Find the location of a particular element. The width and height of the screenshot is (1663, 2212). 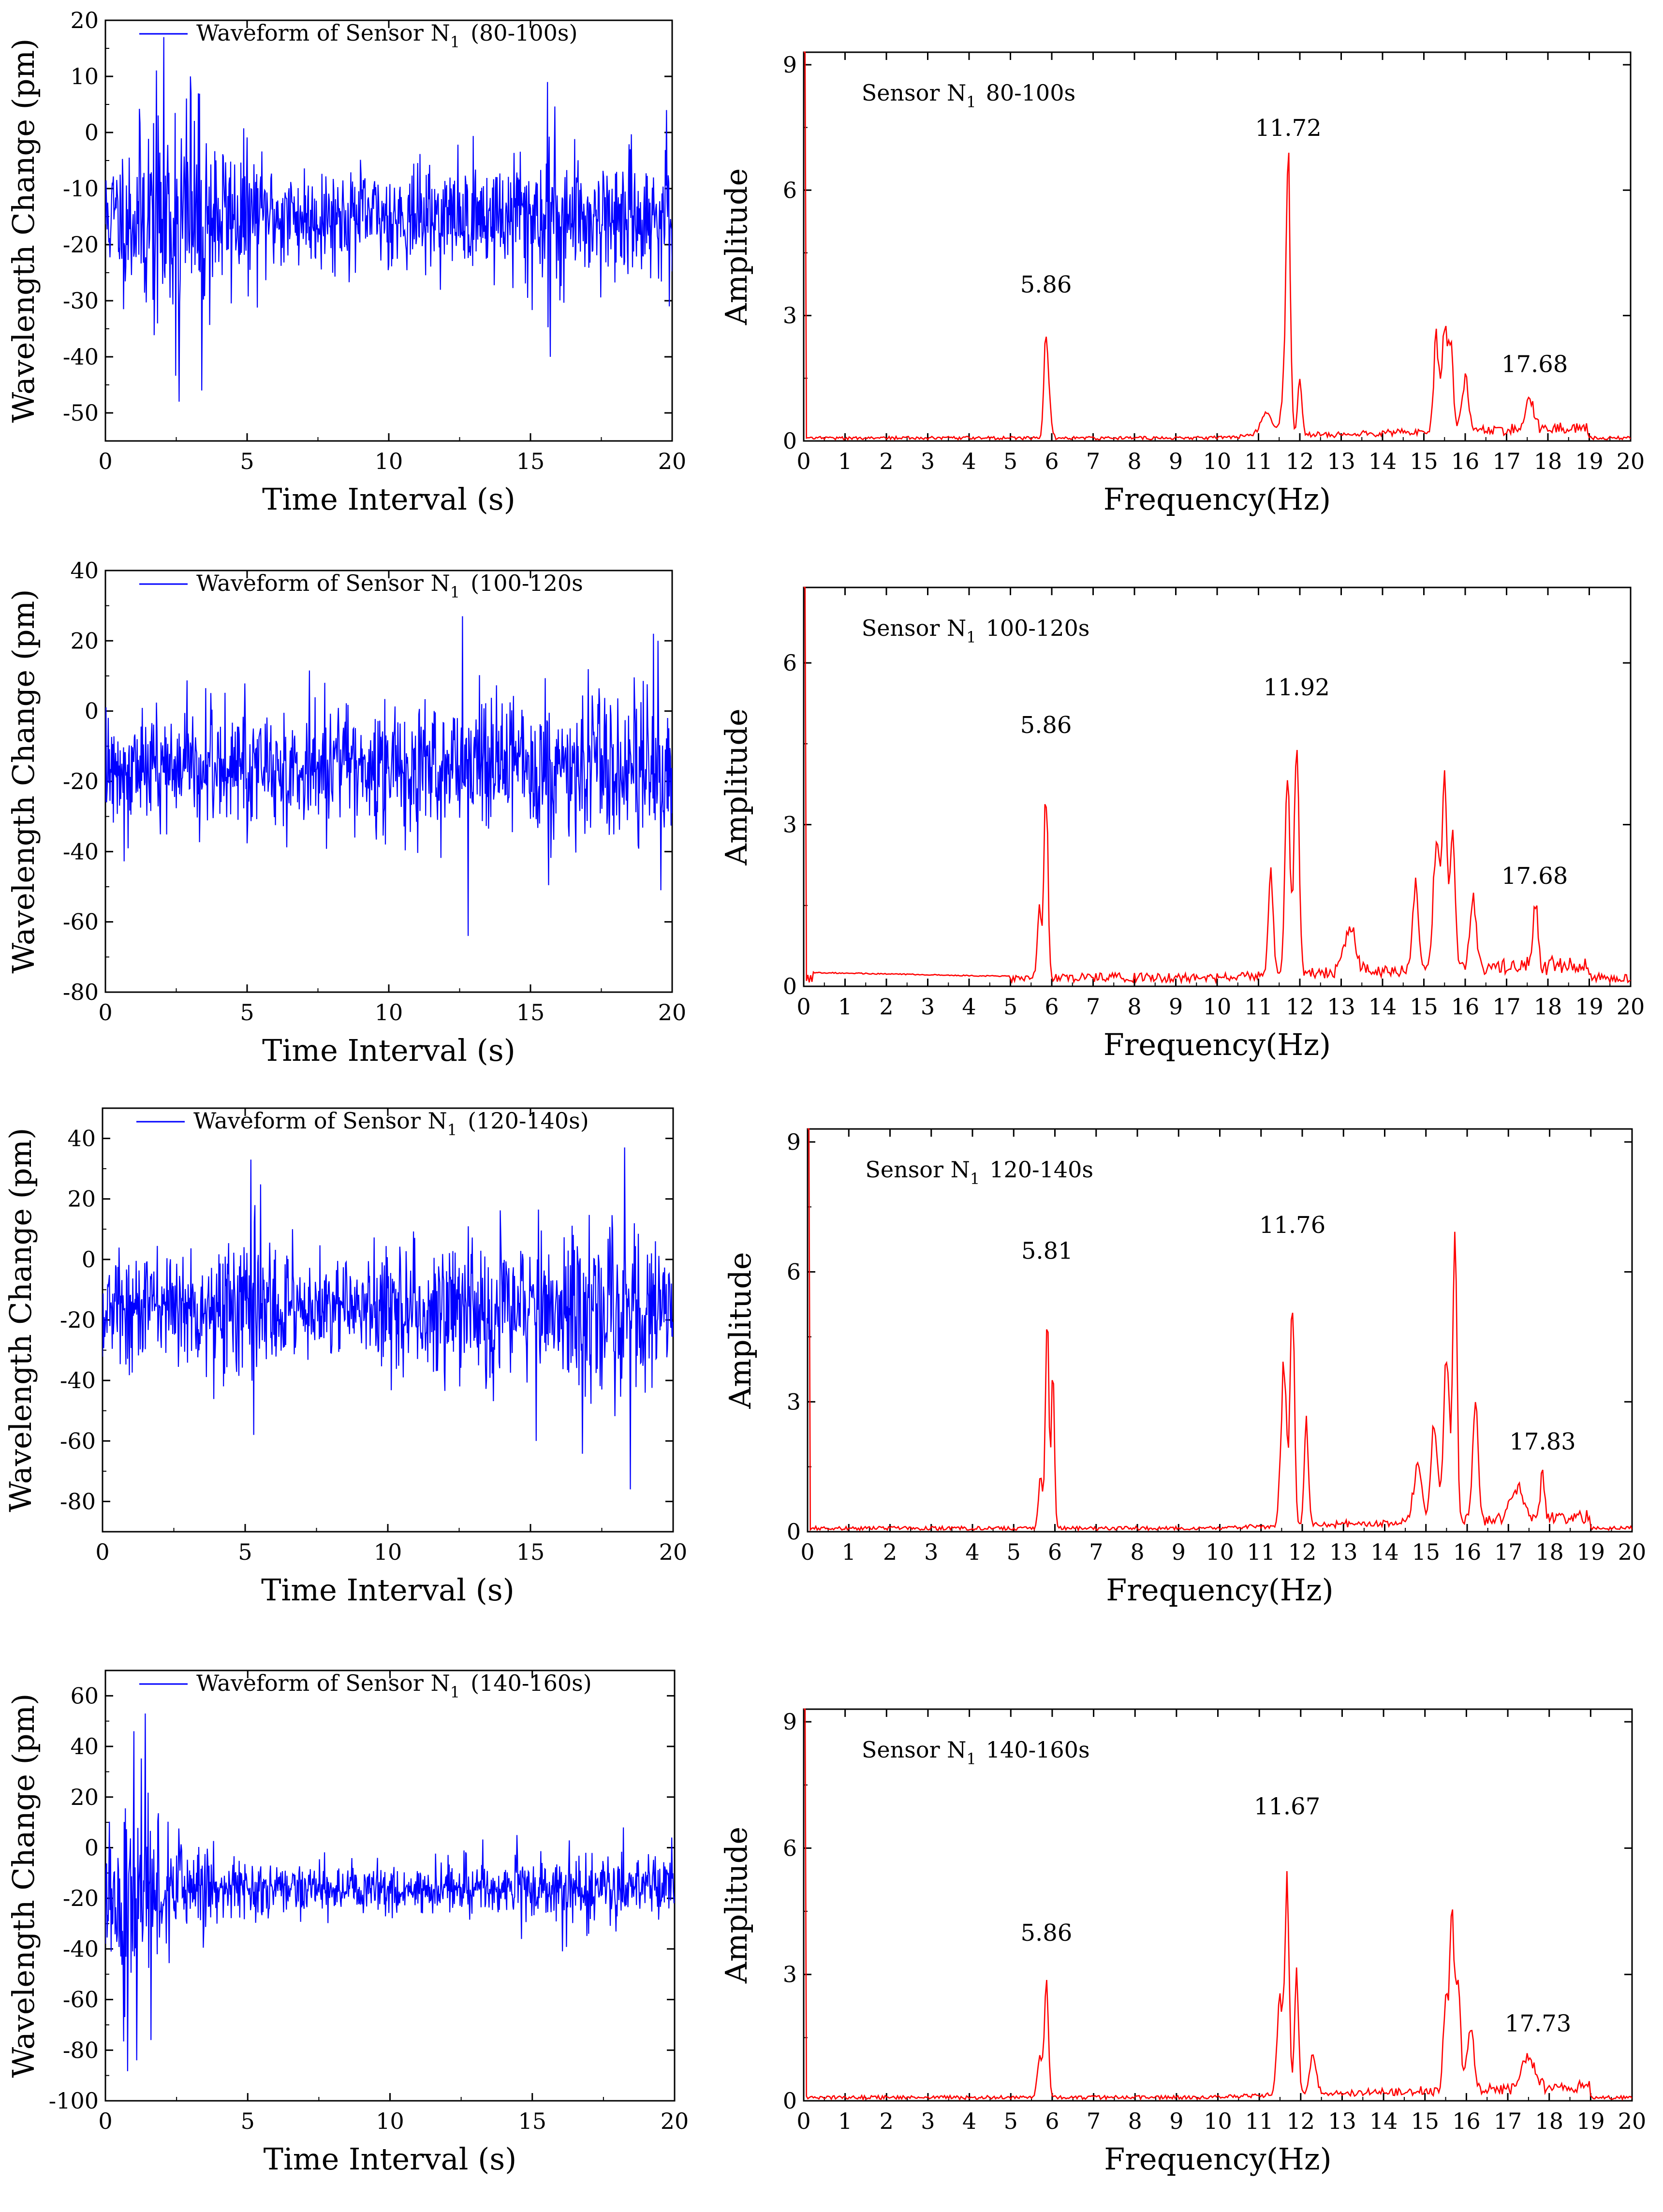

x-tick-label: 6 is located at coordinates (1052, 2121).